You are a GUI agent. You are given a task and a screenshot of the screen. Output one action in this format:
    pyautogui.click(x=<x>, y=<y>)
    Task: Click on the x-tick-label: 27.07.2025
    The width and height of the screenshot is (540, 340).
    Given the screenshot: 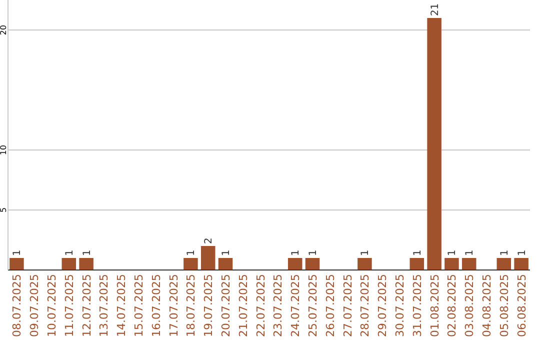 What is the action you would take?
    pyautogui.click(x=347, y=305)
    